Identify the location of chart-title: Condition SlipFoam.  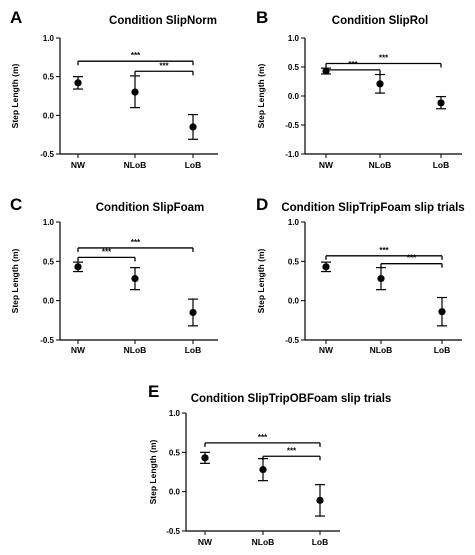
(150, 208).